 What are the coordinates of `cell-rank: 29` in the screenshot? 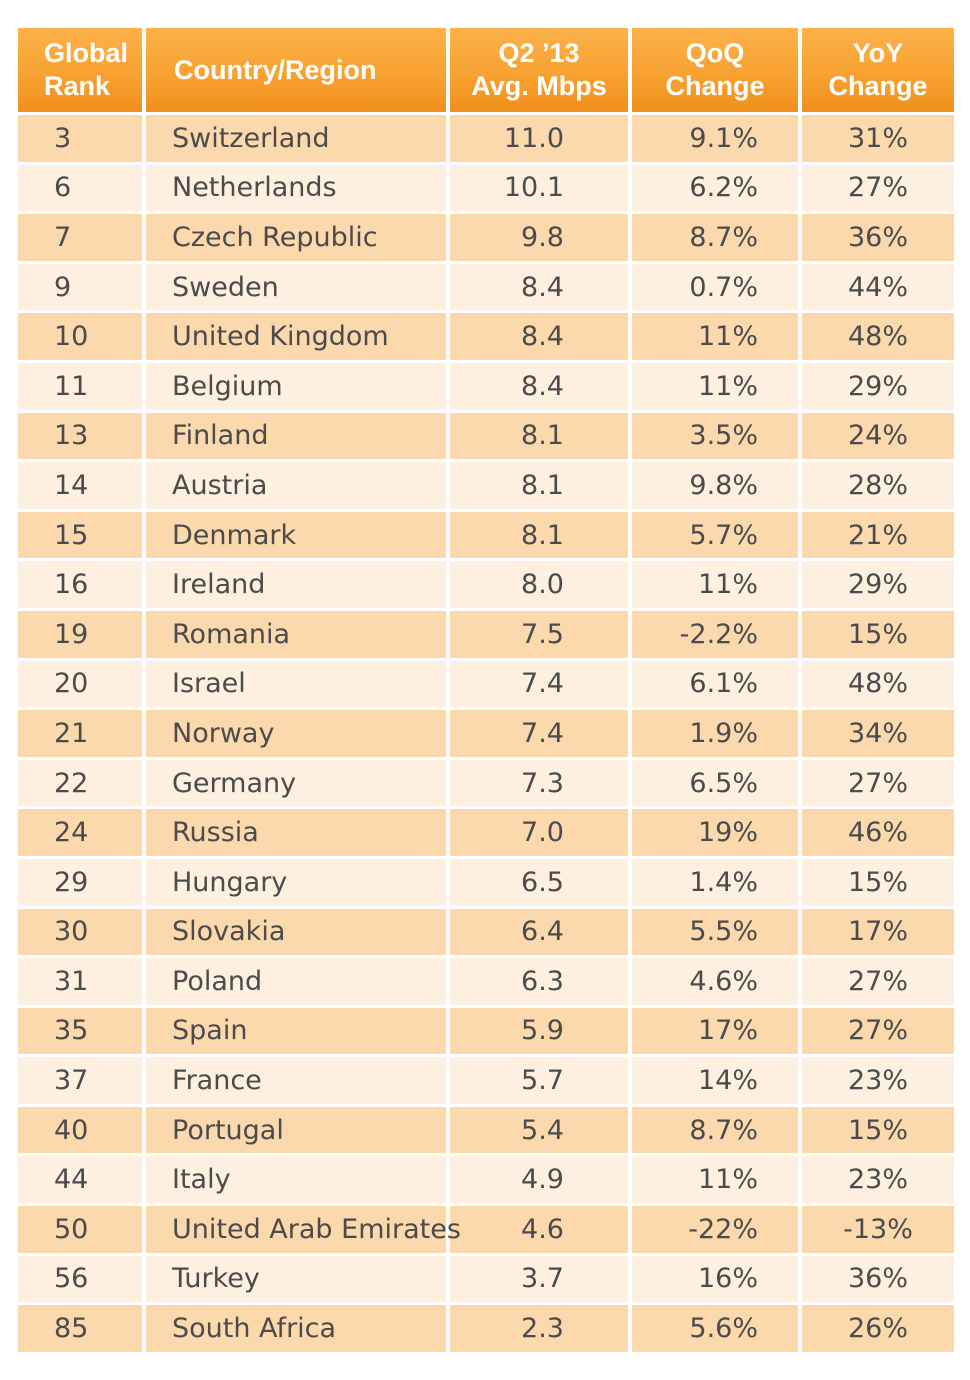 It's located at (80, 882).